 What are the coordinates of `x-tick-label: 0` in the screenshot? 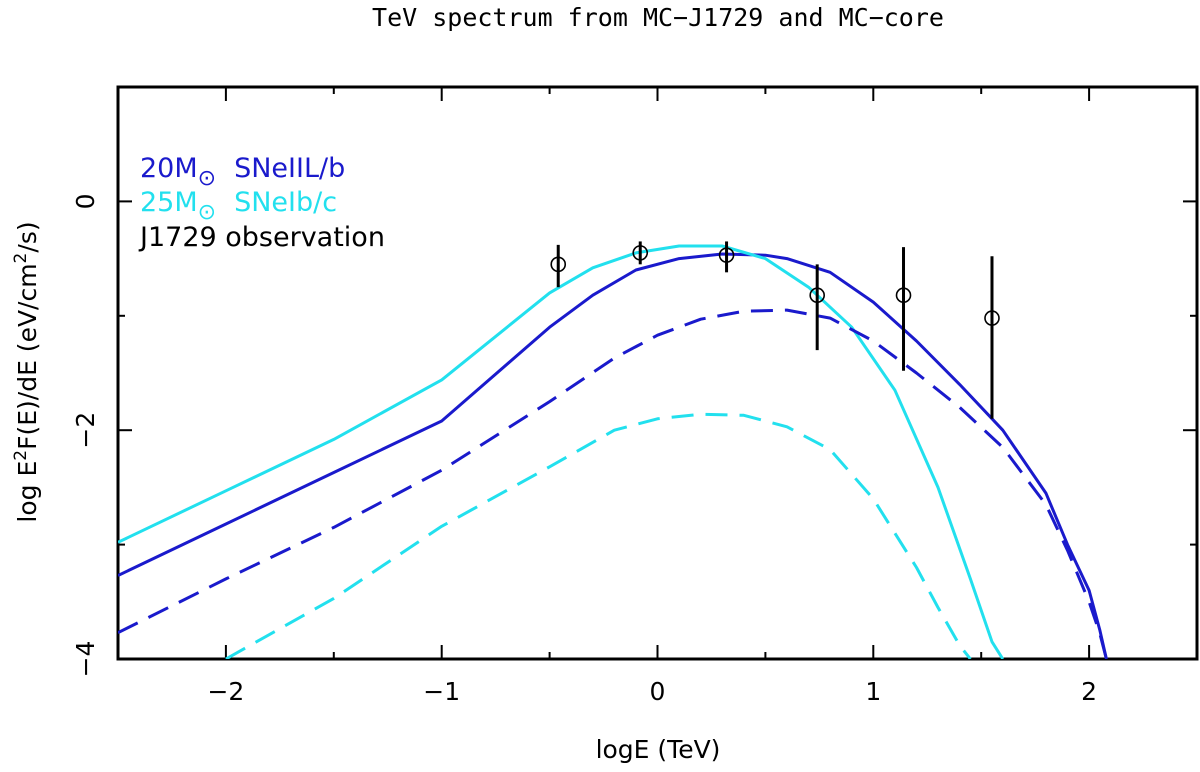 It's located at (658, 691).